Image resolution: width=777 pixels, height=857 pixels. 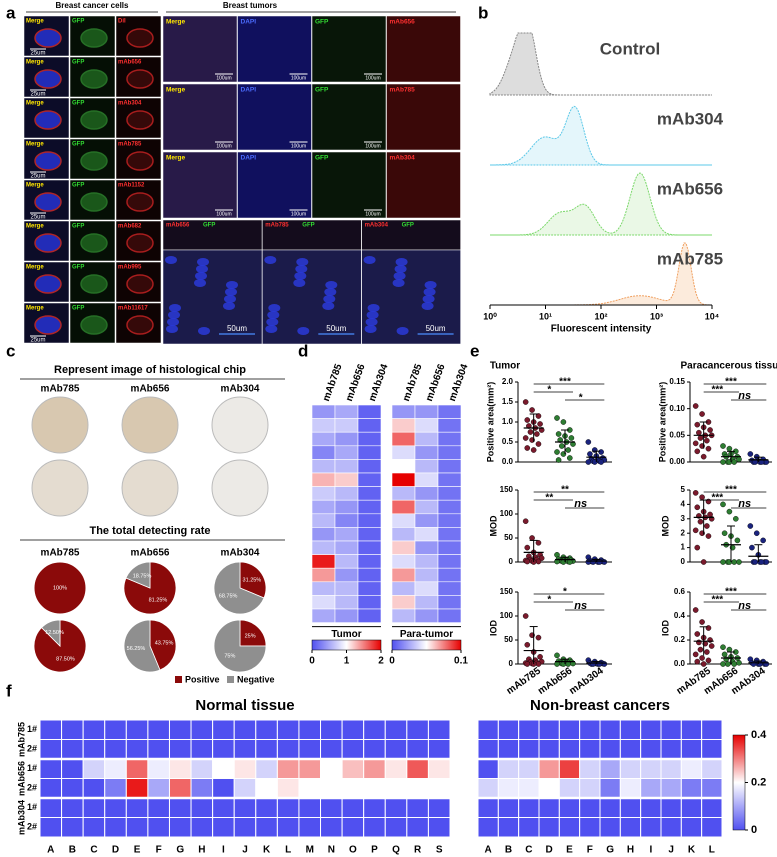 What do you see at coordinates (137, 850) in the screenshot?
I see `column-label: E` at bounding box center [137, 850].